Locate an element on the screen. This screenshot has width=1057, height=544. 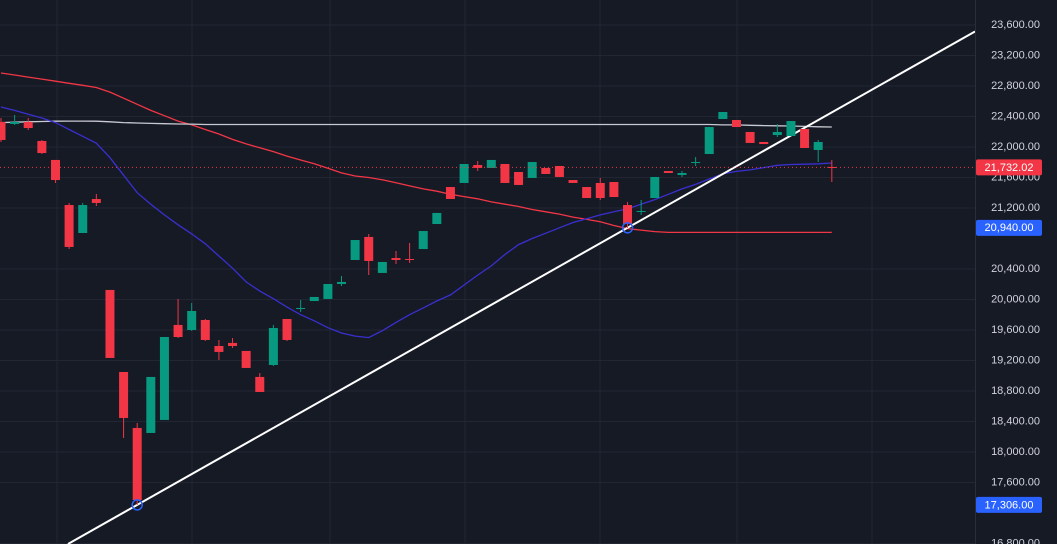
y-tick-label: 18,000.00 is located at coordinates (1015, 452).